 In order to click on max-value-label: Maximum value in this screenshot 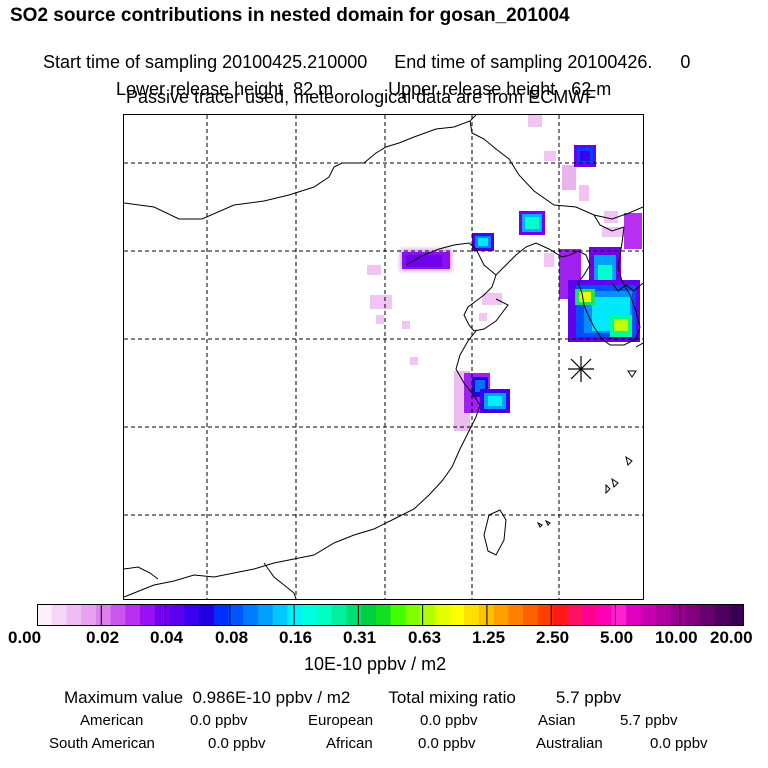, I will do `click(124, 697)`.